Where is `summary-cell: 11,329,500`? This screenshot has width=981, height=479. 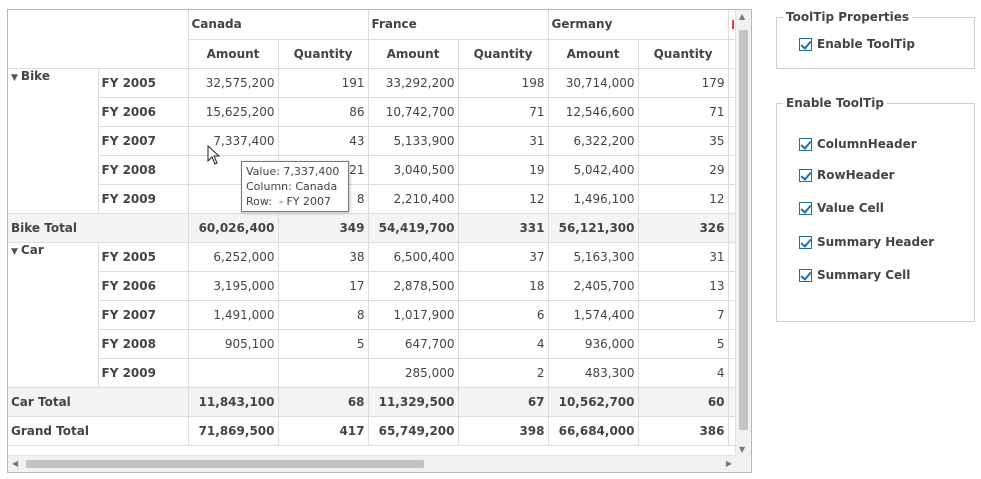 summary-cell: 11,329,500 is located at coordinates (413, 401).